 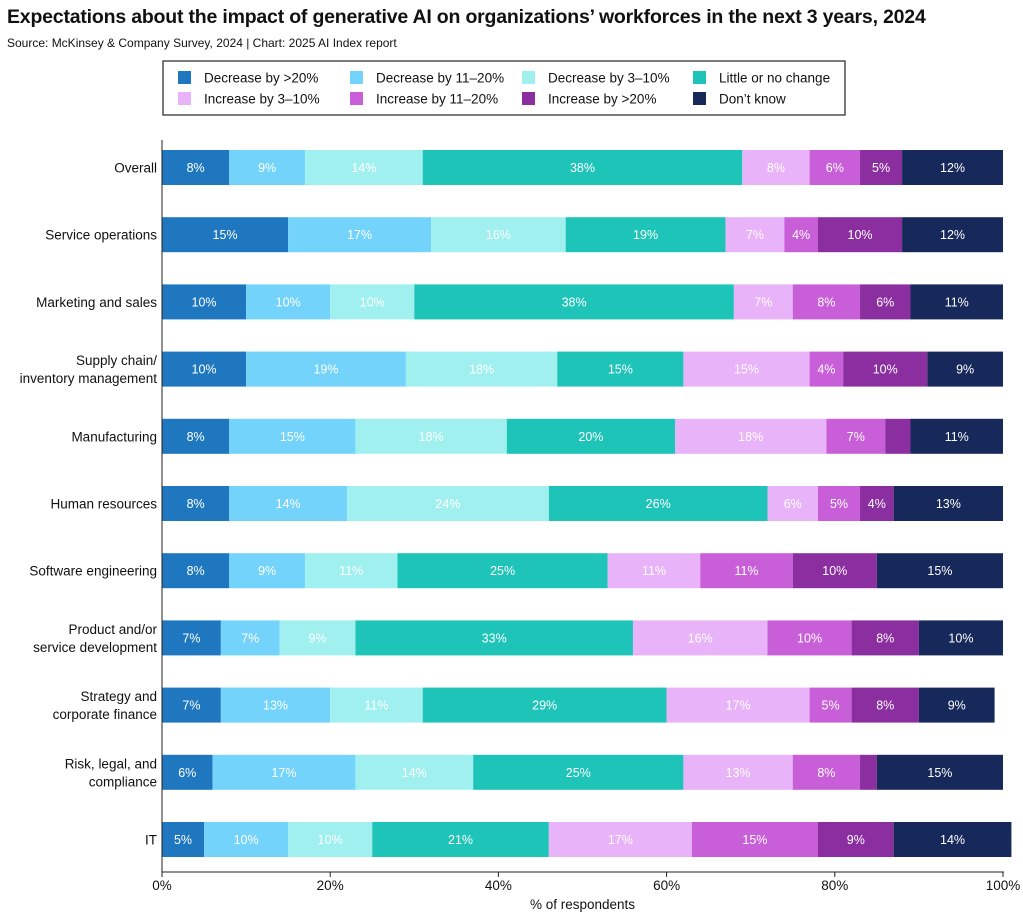 I want to click on data-label-row2-seg5: 7%, so click(x=755, y=235).